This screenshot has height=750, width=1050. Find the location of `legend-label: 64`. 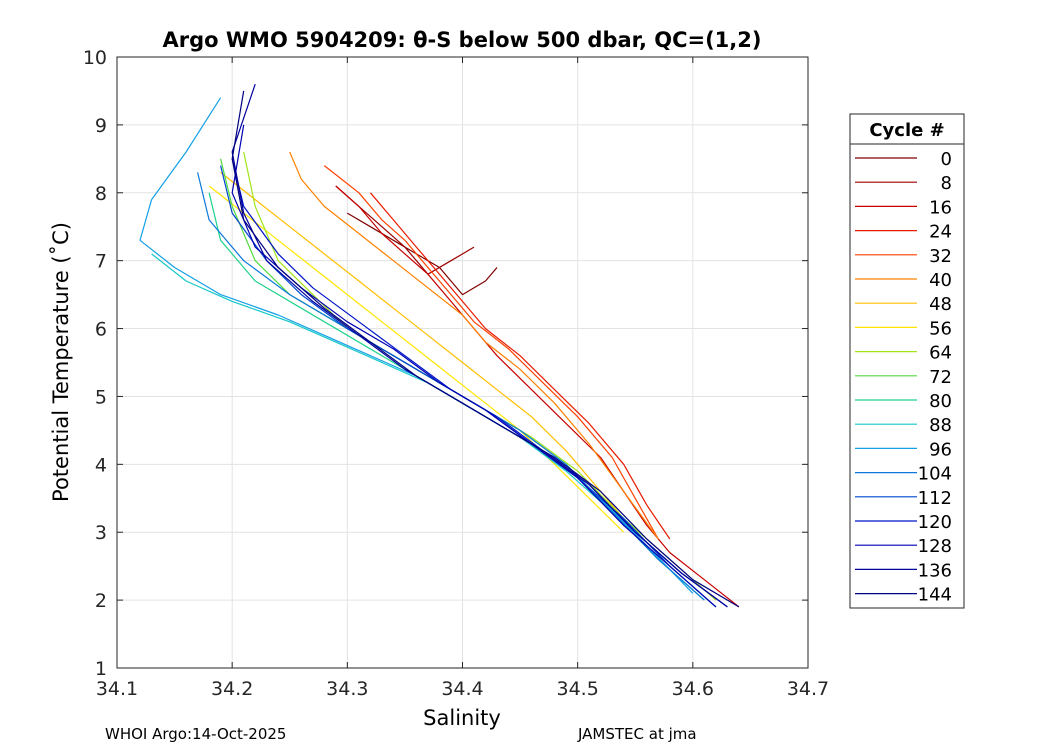

legend-label: 64 is located at coordinates (940, 353).